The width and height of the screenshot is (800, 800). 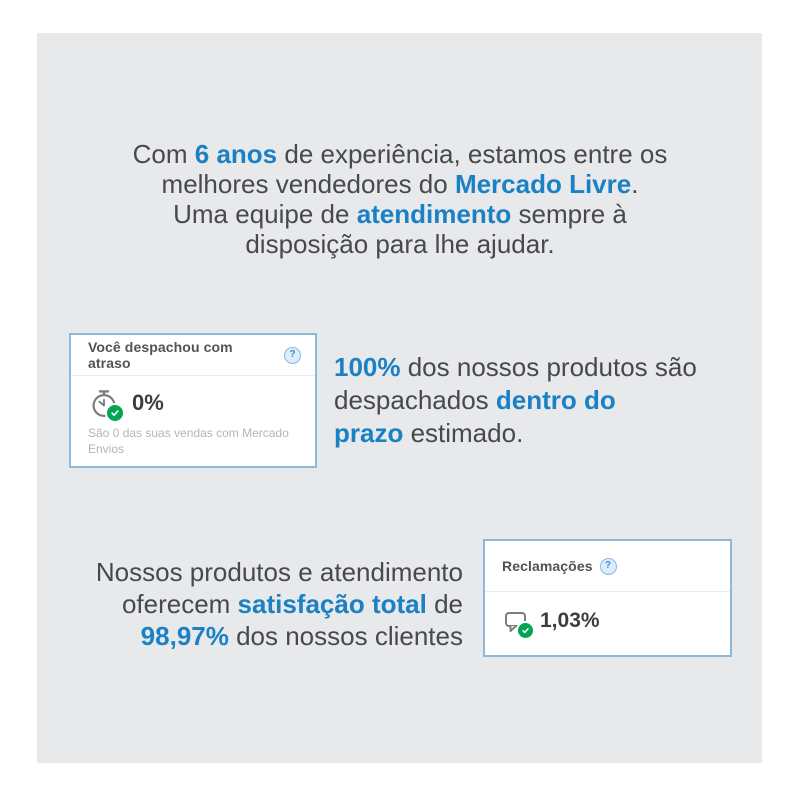 What do you see at coordinates (635, 184) in the screenshot?
I see `text-segment: .` at bounding box center [635, 184].